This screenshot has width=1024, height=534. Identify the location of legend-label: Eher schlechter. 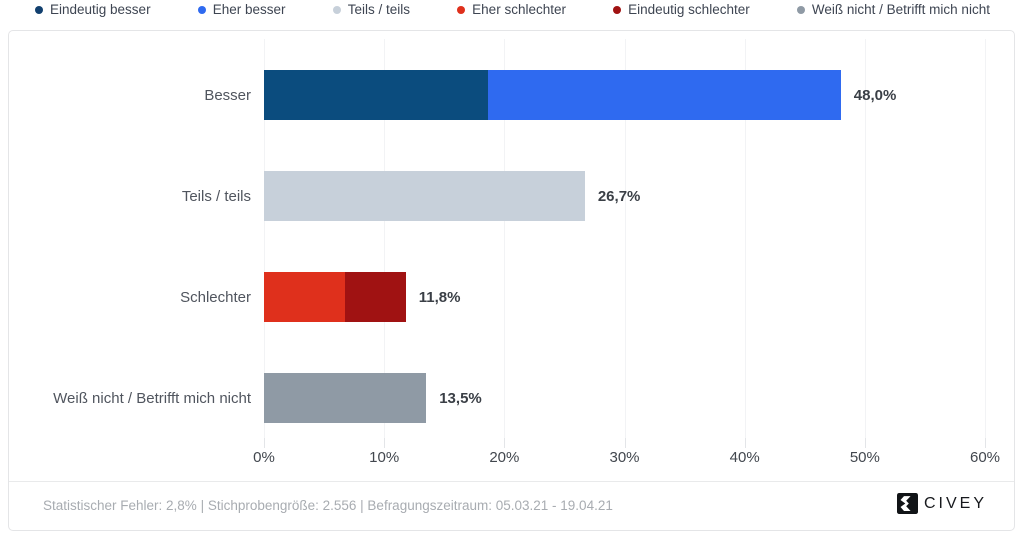
(519, 9).